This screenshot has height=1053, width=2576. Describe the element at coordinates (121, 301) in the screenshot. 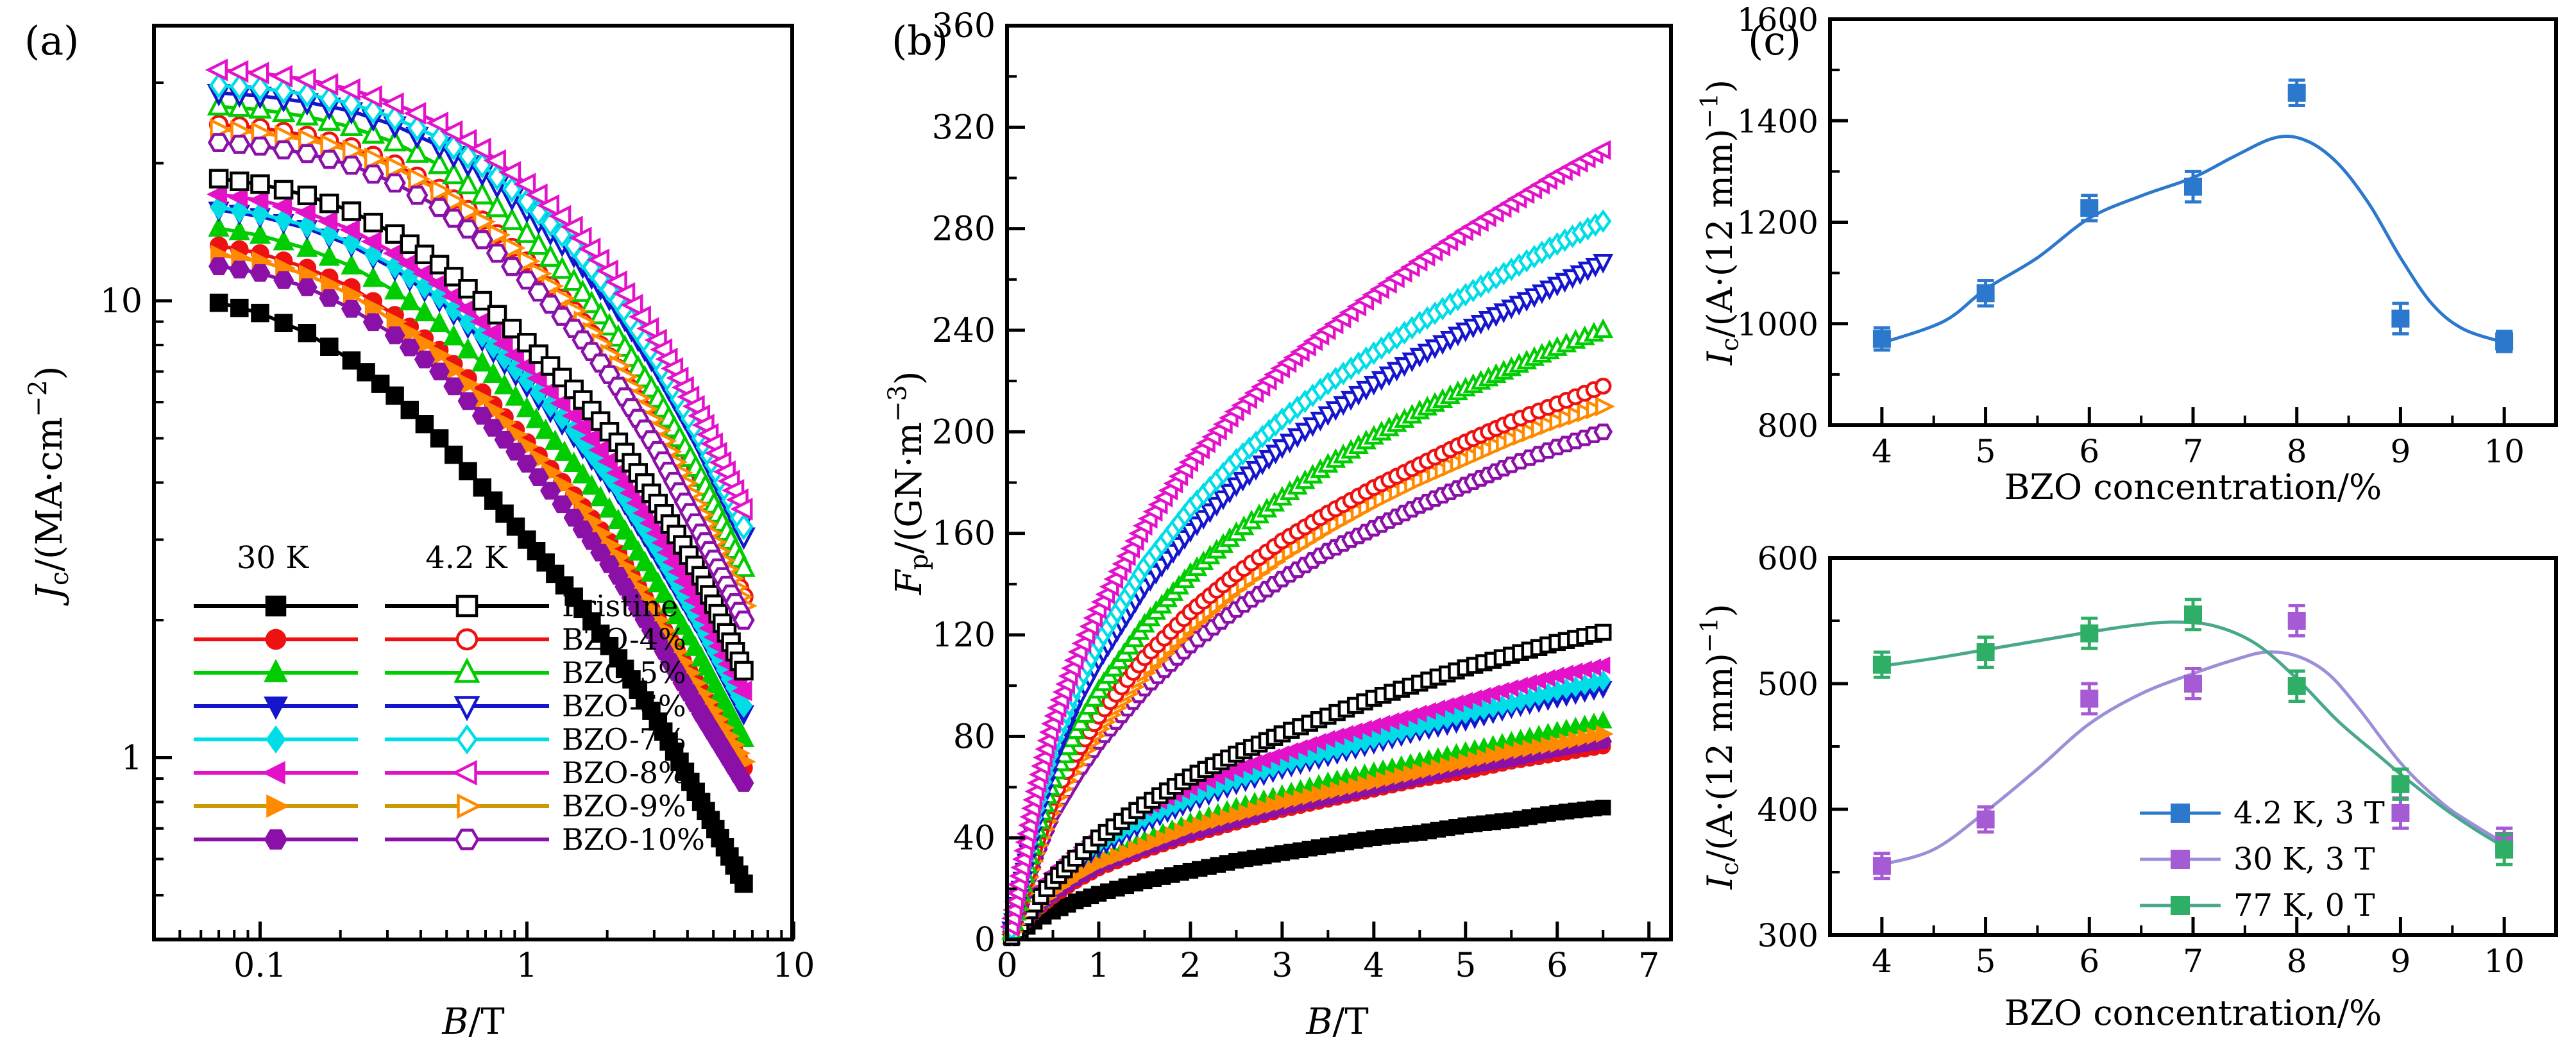

I see `panel-a-ytick-label: 10` at that location.